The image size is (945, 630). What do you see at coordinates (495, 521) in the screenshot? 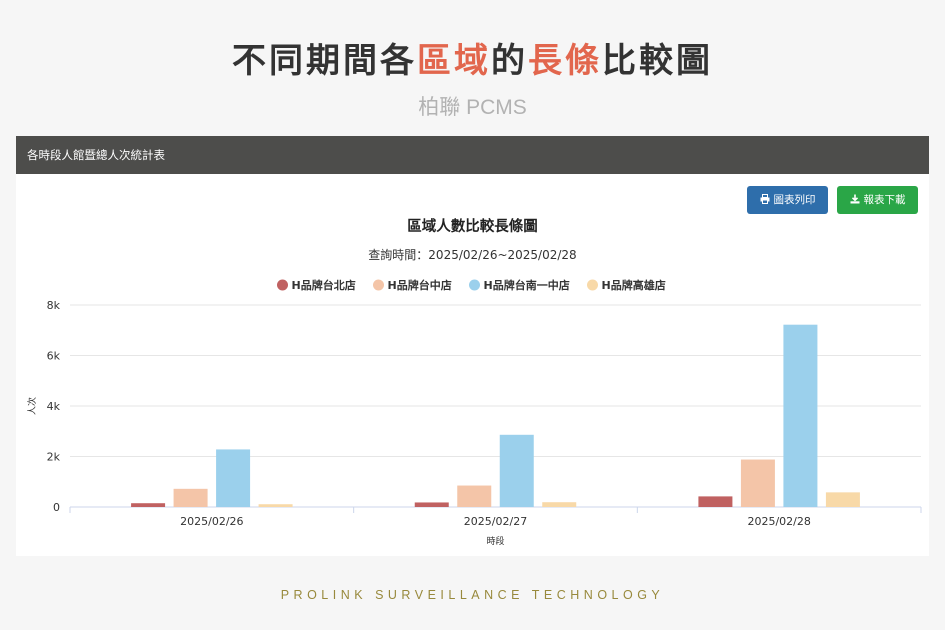
I see `x-tick-label: 2025/02/27` at bounding box center [495, 521].